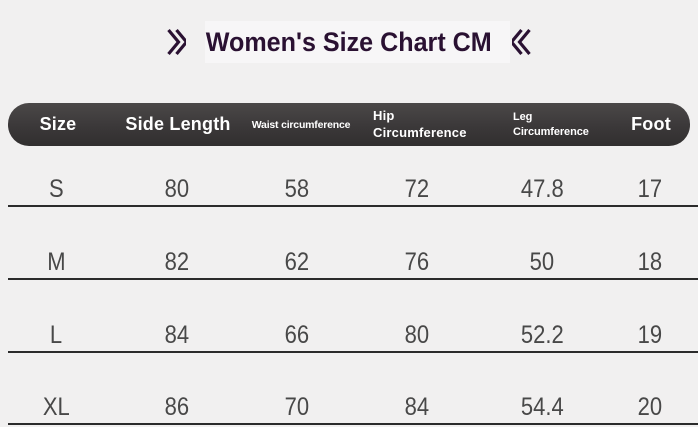  I want to click on cell-hip: 76, so click(417, 264).